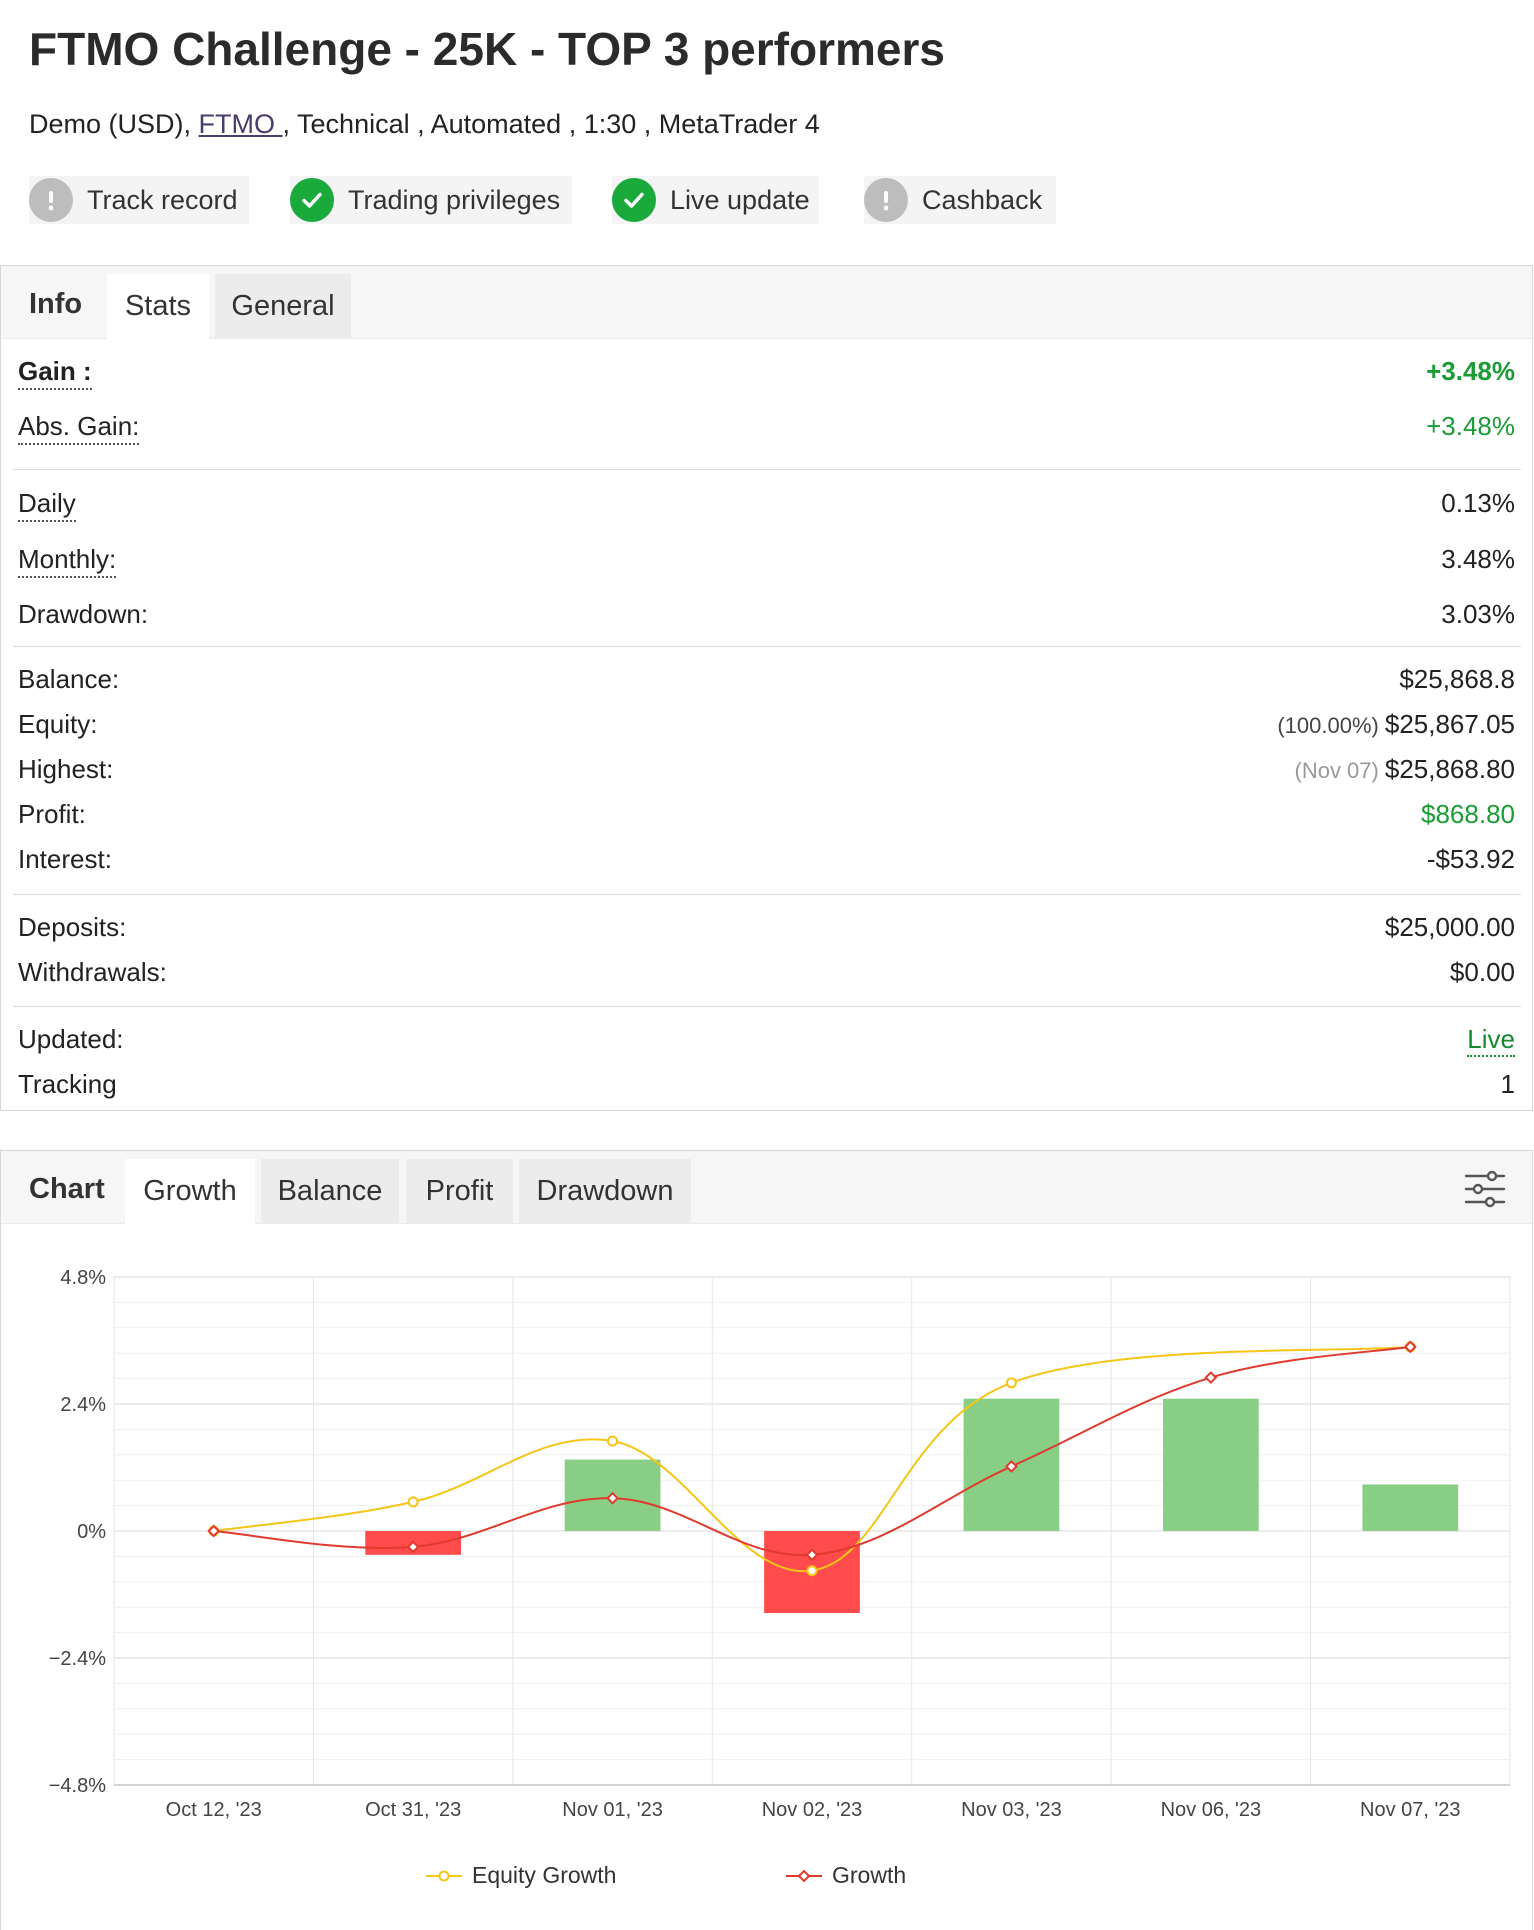 This screenshot has width=1534, height=1930. Describe the element at coordinates (1478, 503) in the screenshot. I see `stat-value: 0.13%` at that location.